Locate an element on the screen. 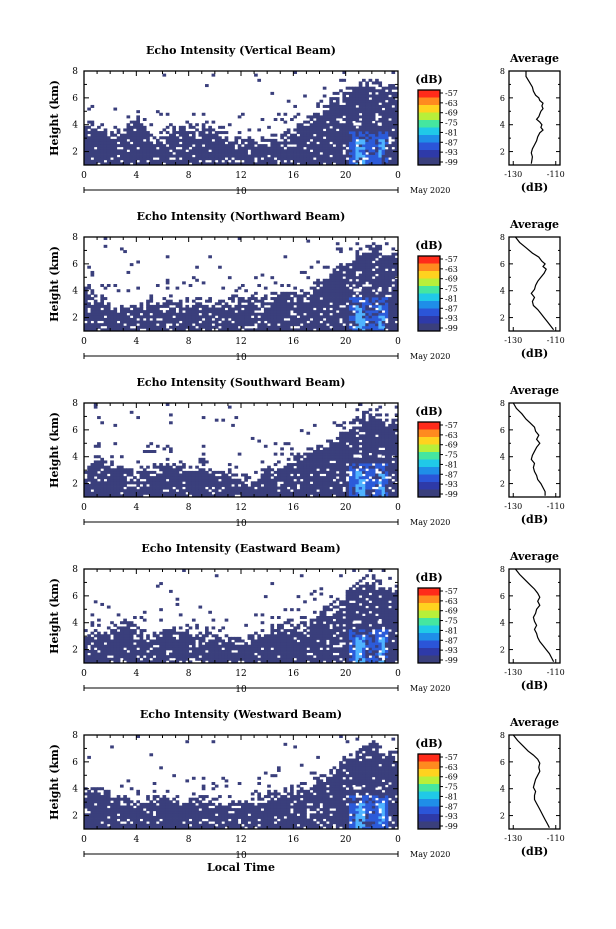 The height and width of the screenshot is (929, 616). x-tick-label: 0 is located at coordinates (398, 342).